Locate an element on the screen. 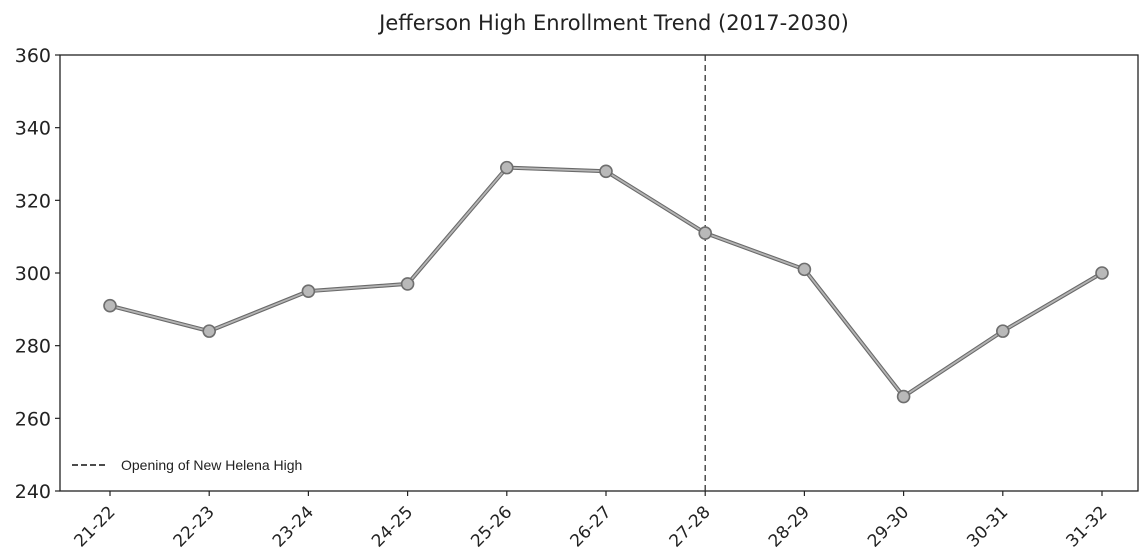  x-tick-label: 22-23 is located at coordinates (194, 526).